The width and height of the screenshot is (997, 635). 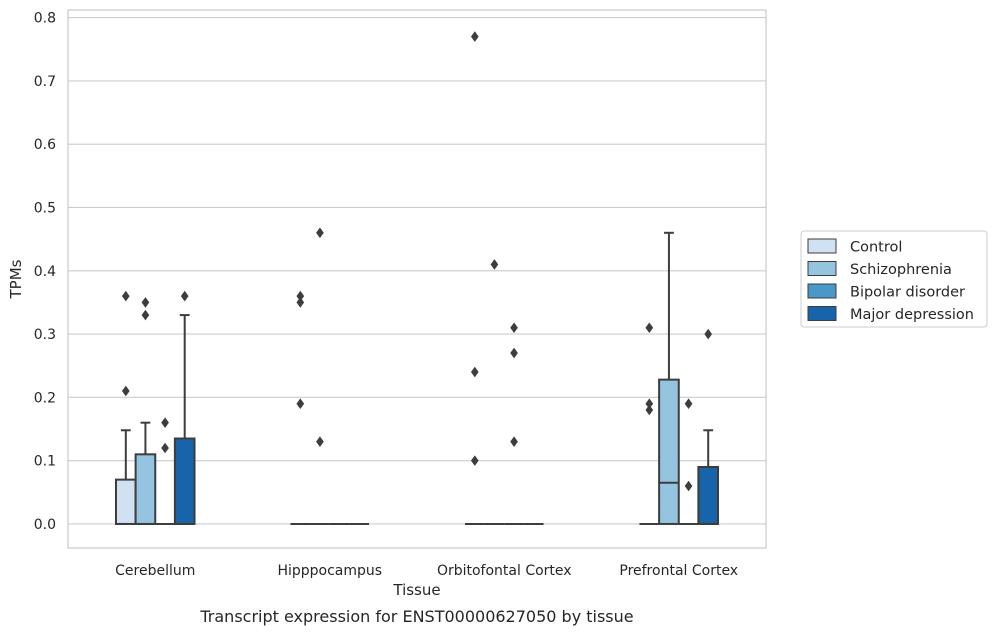 What do you see at coordinates (45, 335) in the screenshot?
I see `y-tick-label: 0.3` at bounding box center [45, 335].